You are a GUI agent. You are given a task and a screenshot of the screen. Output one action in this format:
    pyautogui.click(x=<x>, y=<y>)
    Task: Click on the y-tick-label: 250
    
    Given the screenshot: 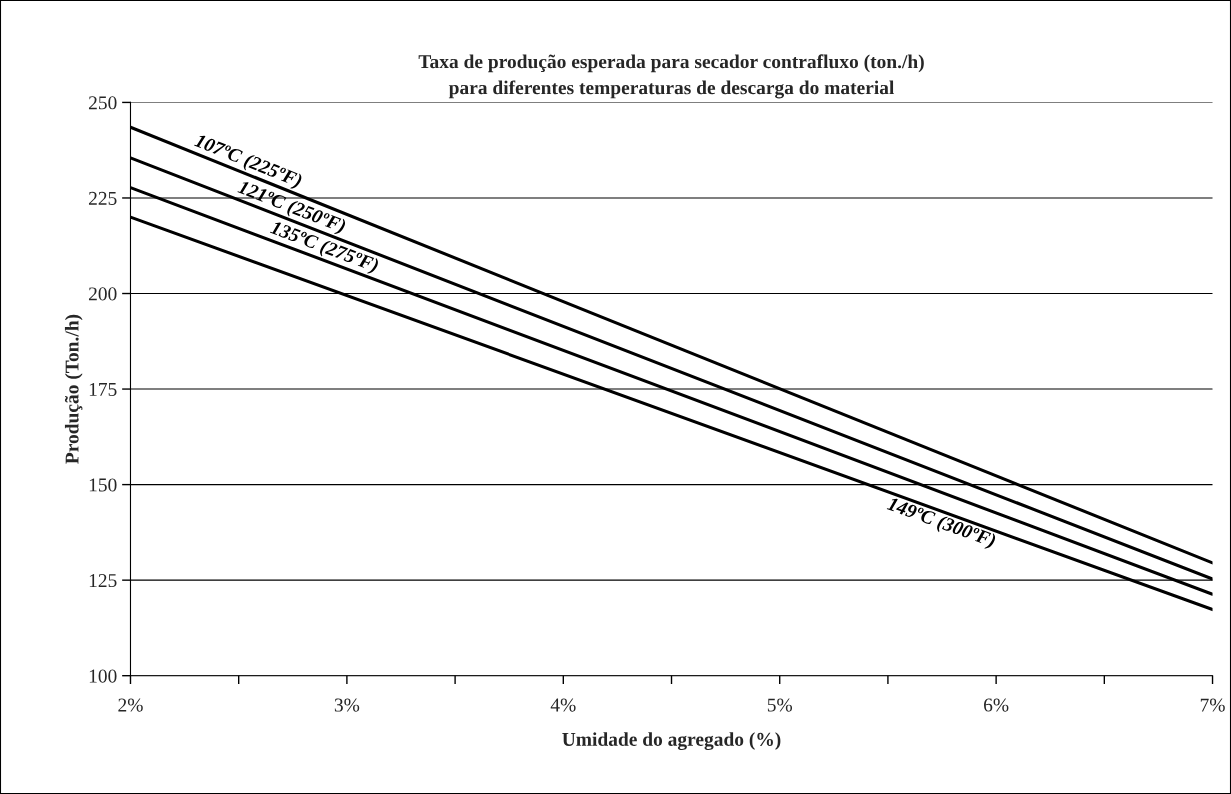 What is the action you would take?
    pyautogui.click(x=102, y=103)
    